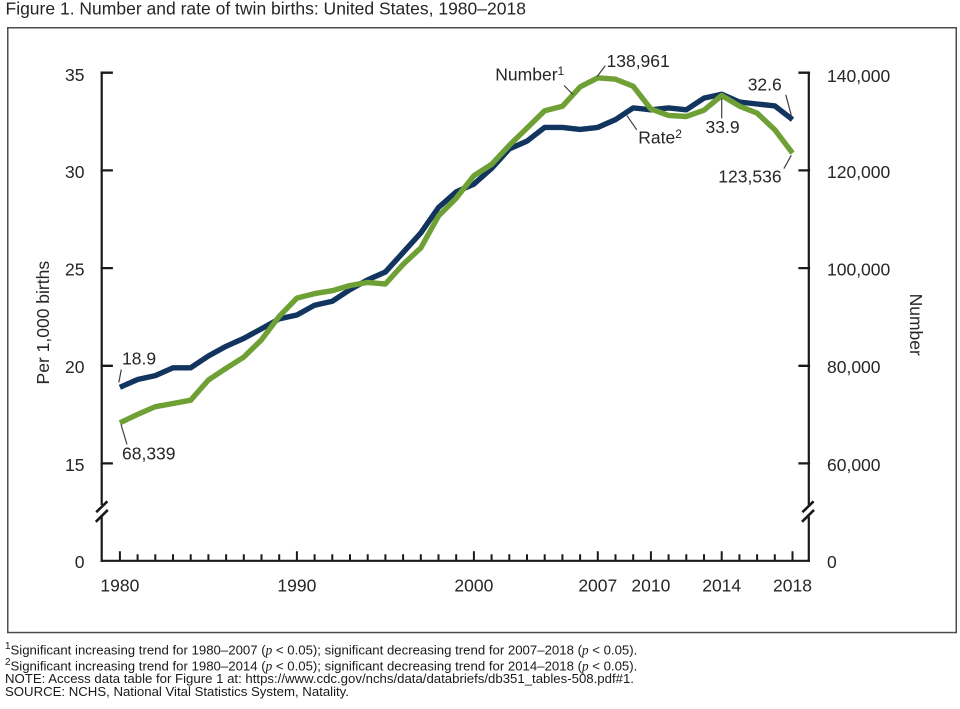 This screenshot has height=709, width=960. What do you see at coordinates (721, 586) in the screenshot?
I see `svg-text: 2014` at bounding box center [721, 586].